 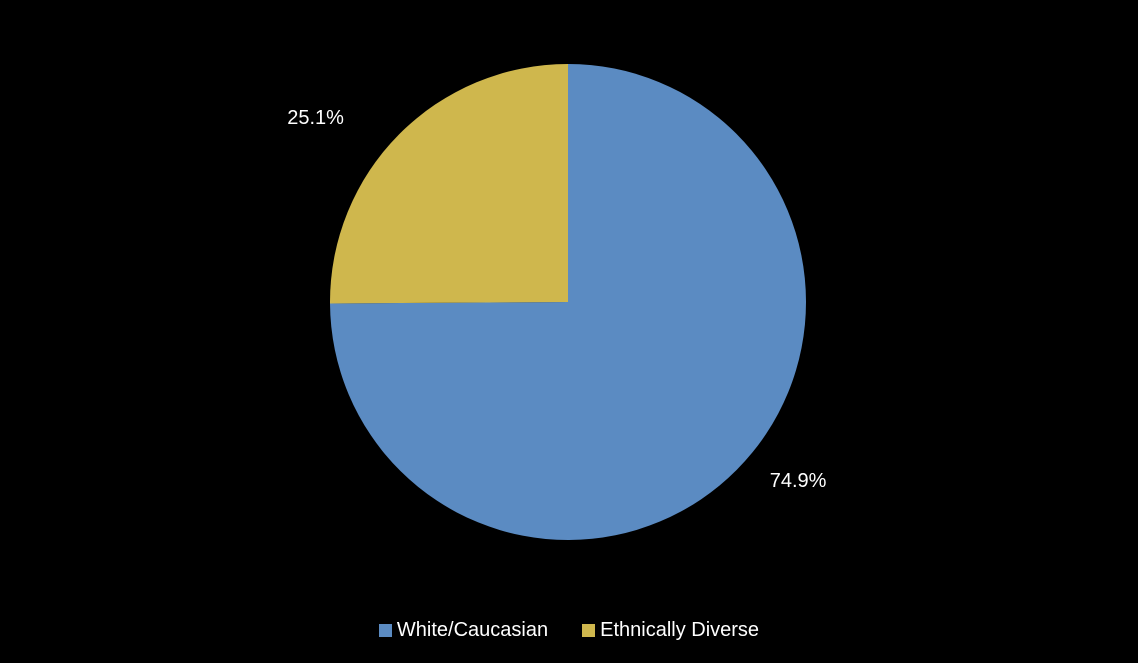 I want to click on legend-label-ethnically-diverse: Ethnically Diverse, so click(x=680, y=629).